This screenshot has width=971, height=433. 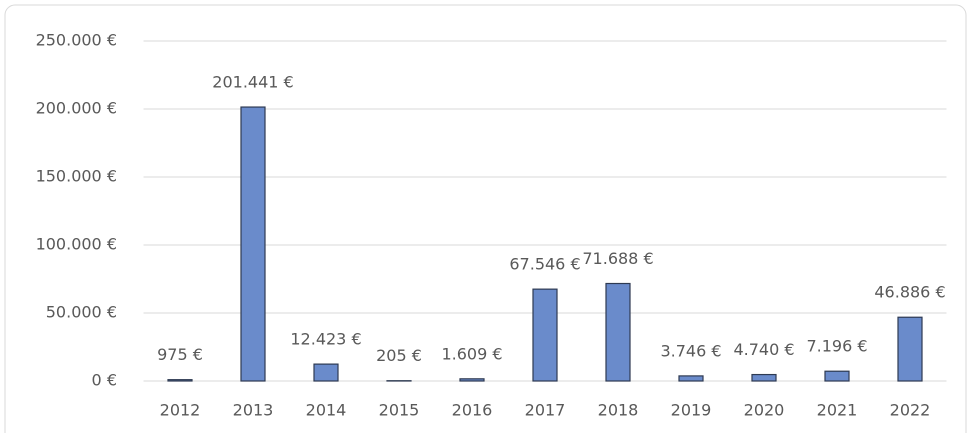 What do you see at coordinates (617, 258) in the screenshot?
I see `value-label: 71.688 €` at bounding box center [617, 258].